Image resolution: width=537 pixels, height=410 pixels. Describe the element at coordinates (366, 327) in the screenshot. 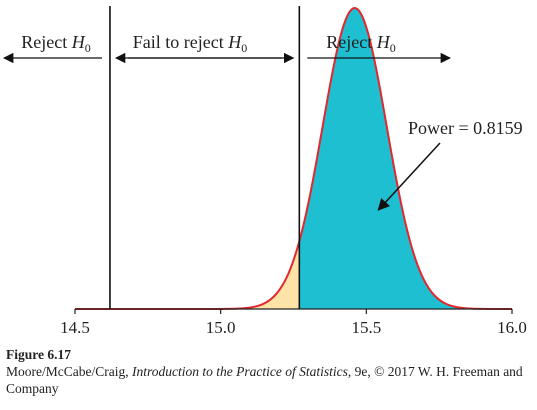

I see `x-tick-label: 15.5` at that location.